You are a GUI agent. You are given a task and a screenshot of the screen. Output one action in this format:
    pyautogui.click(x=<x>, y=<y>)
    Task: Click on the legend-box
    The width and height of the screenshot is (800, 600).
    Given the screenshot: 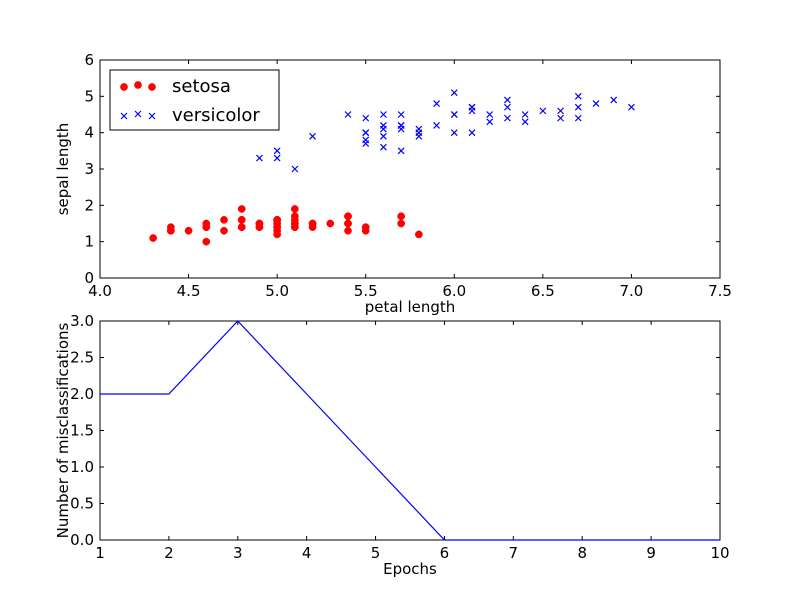 What is the action you would take?
    pyautogui.click(x=194, y=100)
    